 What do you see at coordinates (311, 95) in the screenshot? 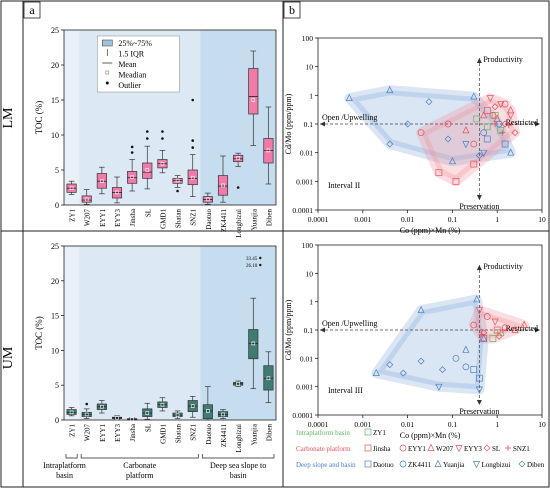
I see `y-tick-label: 1` at bounding box center [311, 95].